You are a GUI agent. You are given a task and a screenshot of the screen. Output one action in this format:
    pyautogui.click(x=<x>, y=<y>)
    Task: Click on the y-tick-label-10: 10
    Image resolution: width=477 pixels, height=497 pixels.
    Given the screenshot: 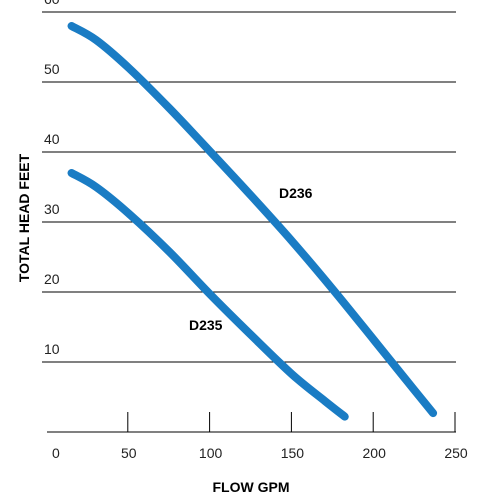 What is the action you would take?
    pyautogui.click(x=52, y=349)
    